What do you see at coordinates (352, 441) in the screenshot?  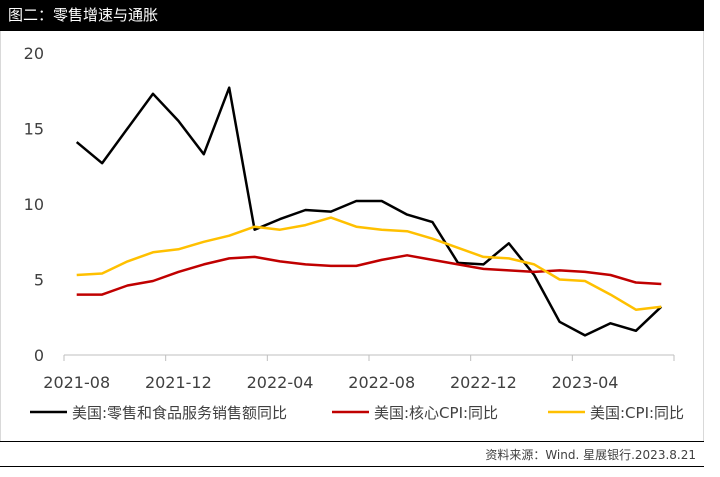 I see `divider-top` at bounding box center [352, 441].